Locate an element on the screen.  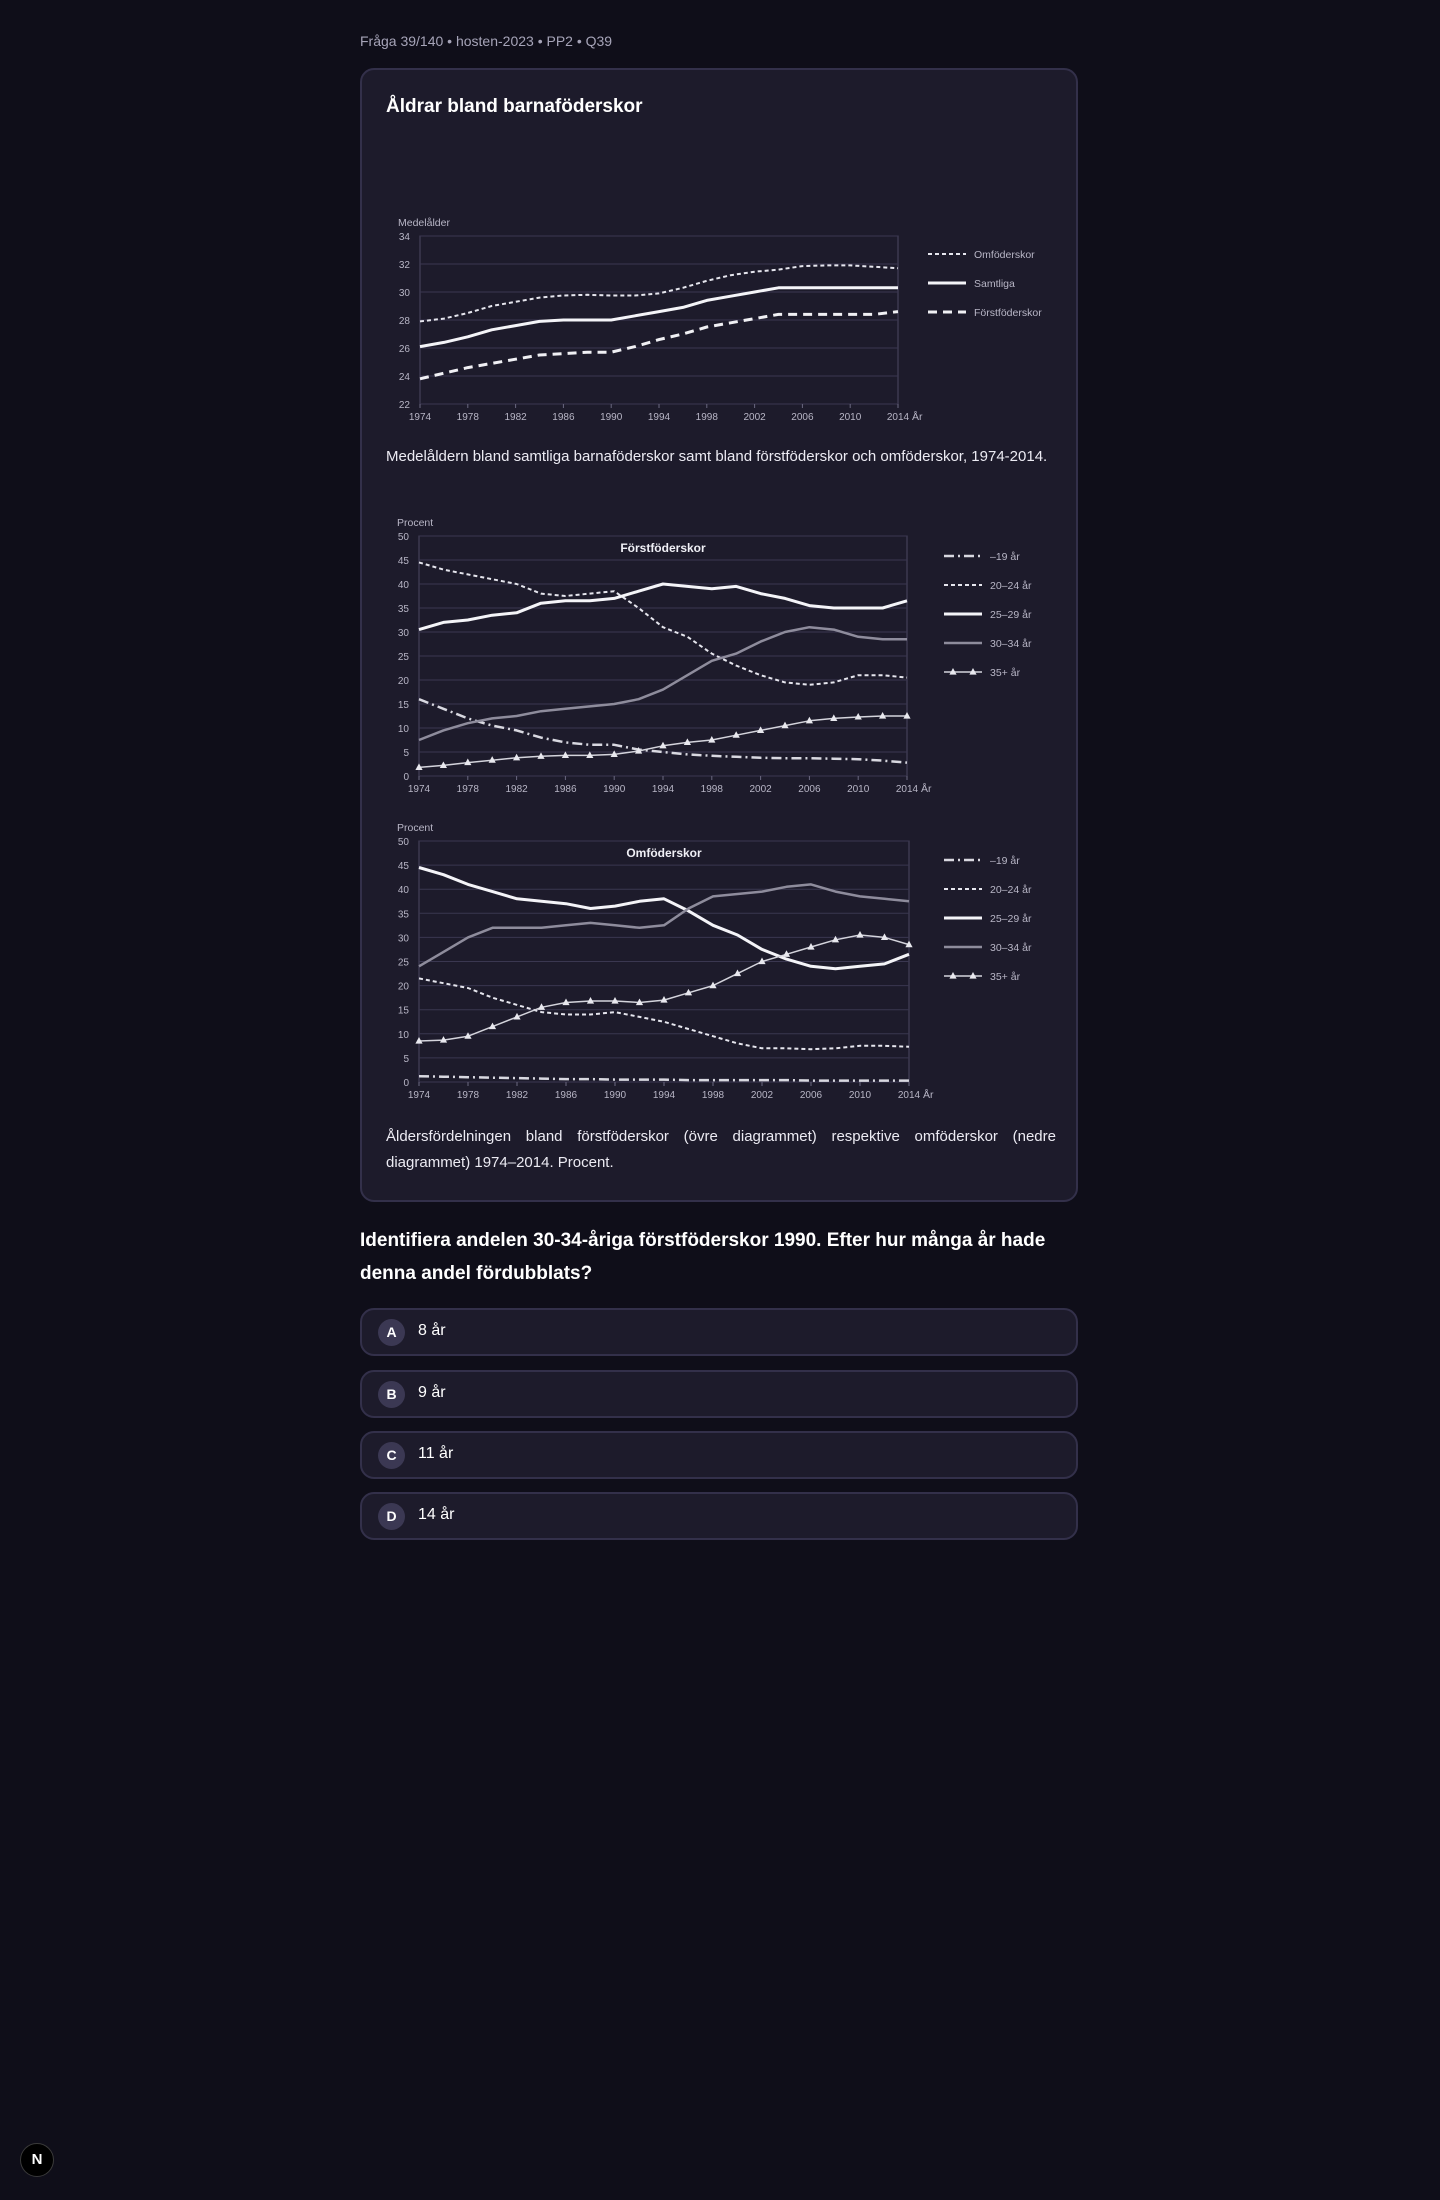
legend-label: Omföderskor is located at coordinates (1004, 255).